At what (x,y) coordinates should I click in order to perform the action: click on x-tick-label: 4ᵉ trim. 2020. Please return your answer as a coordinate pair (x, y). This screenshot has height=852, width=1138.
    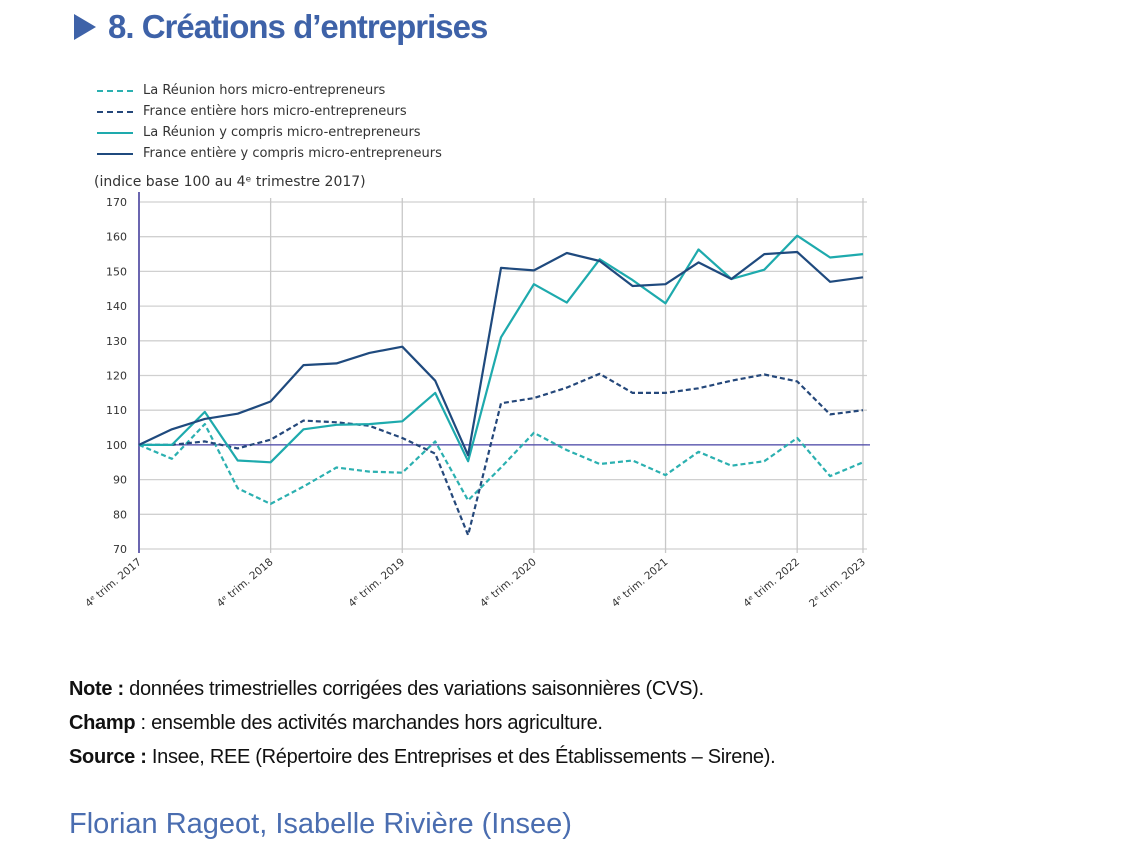
    Looking at the image, I should click on (508, 583).